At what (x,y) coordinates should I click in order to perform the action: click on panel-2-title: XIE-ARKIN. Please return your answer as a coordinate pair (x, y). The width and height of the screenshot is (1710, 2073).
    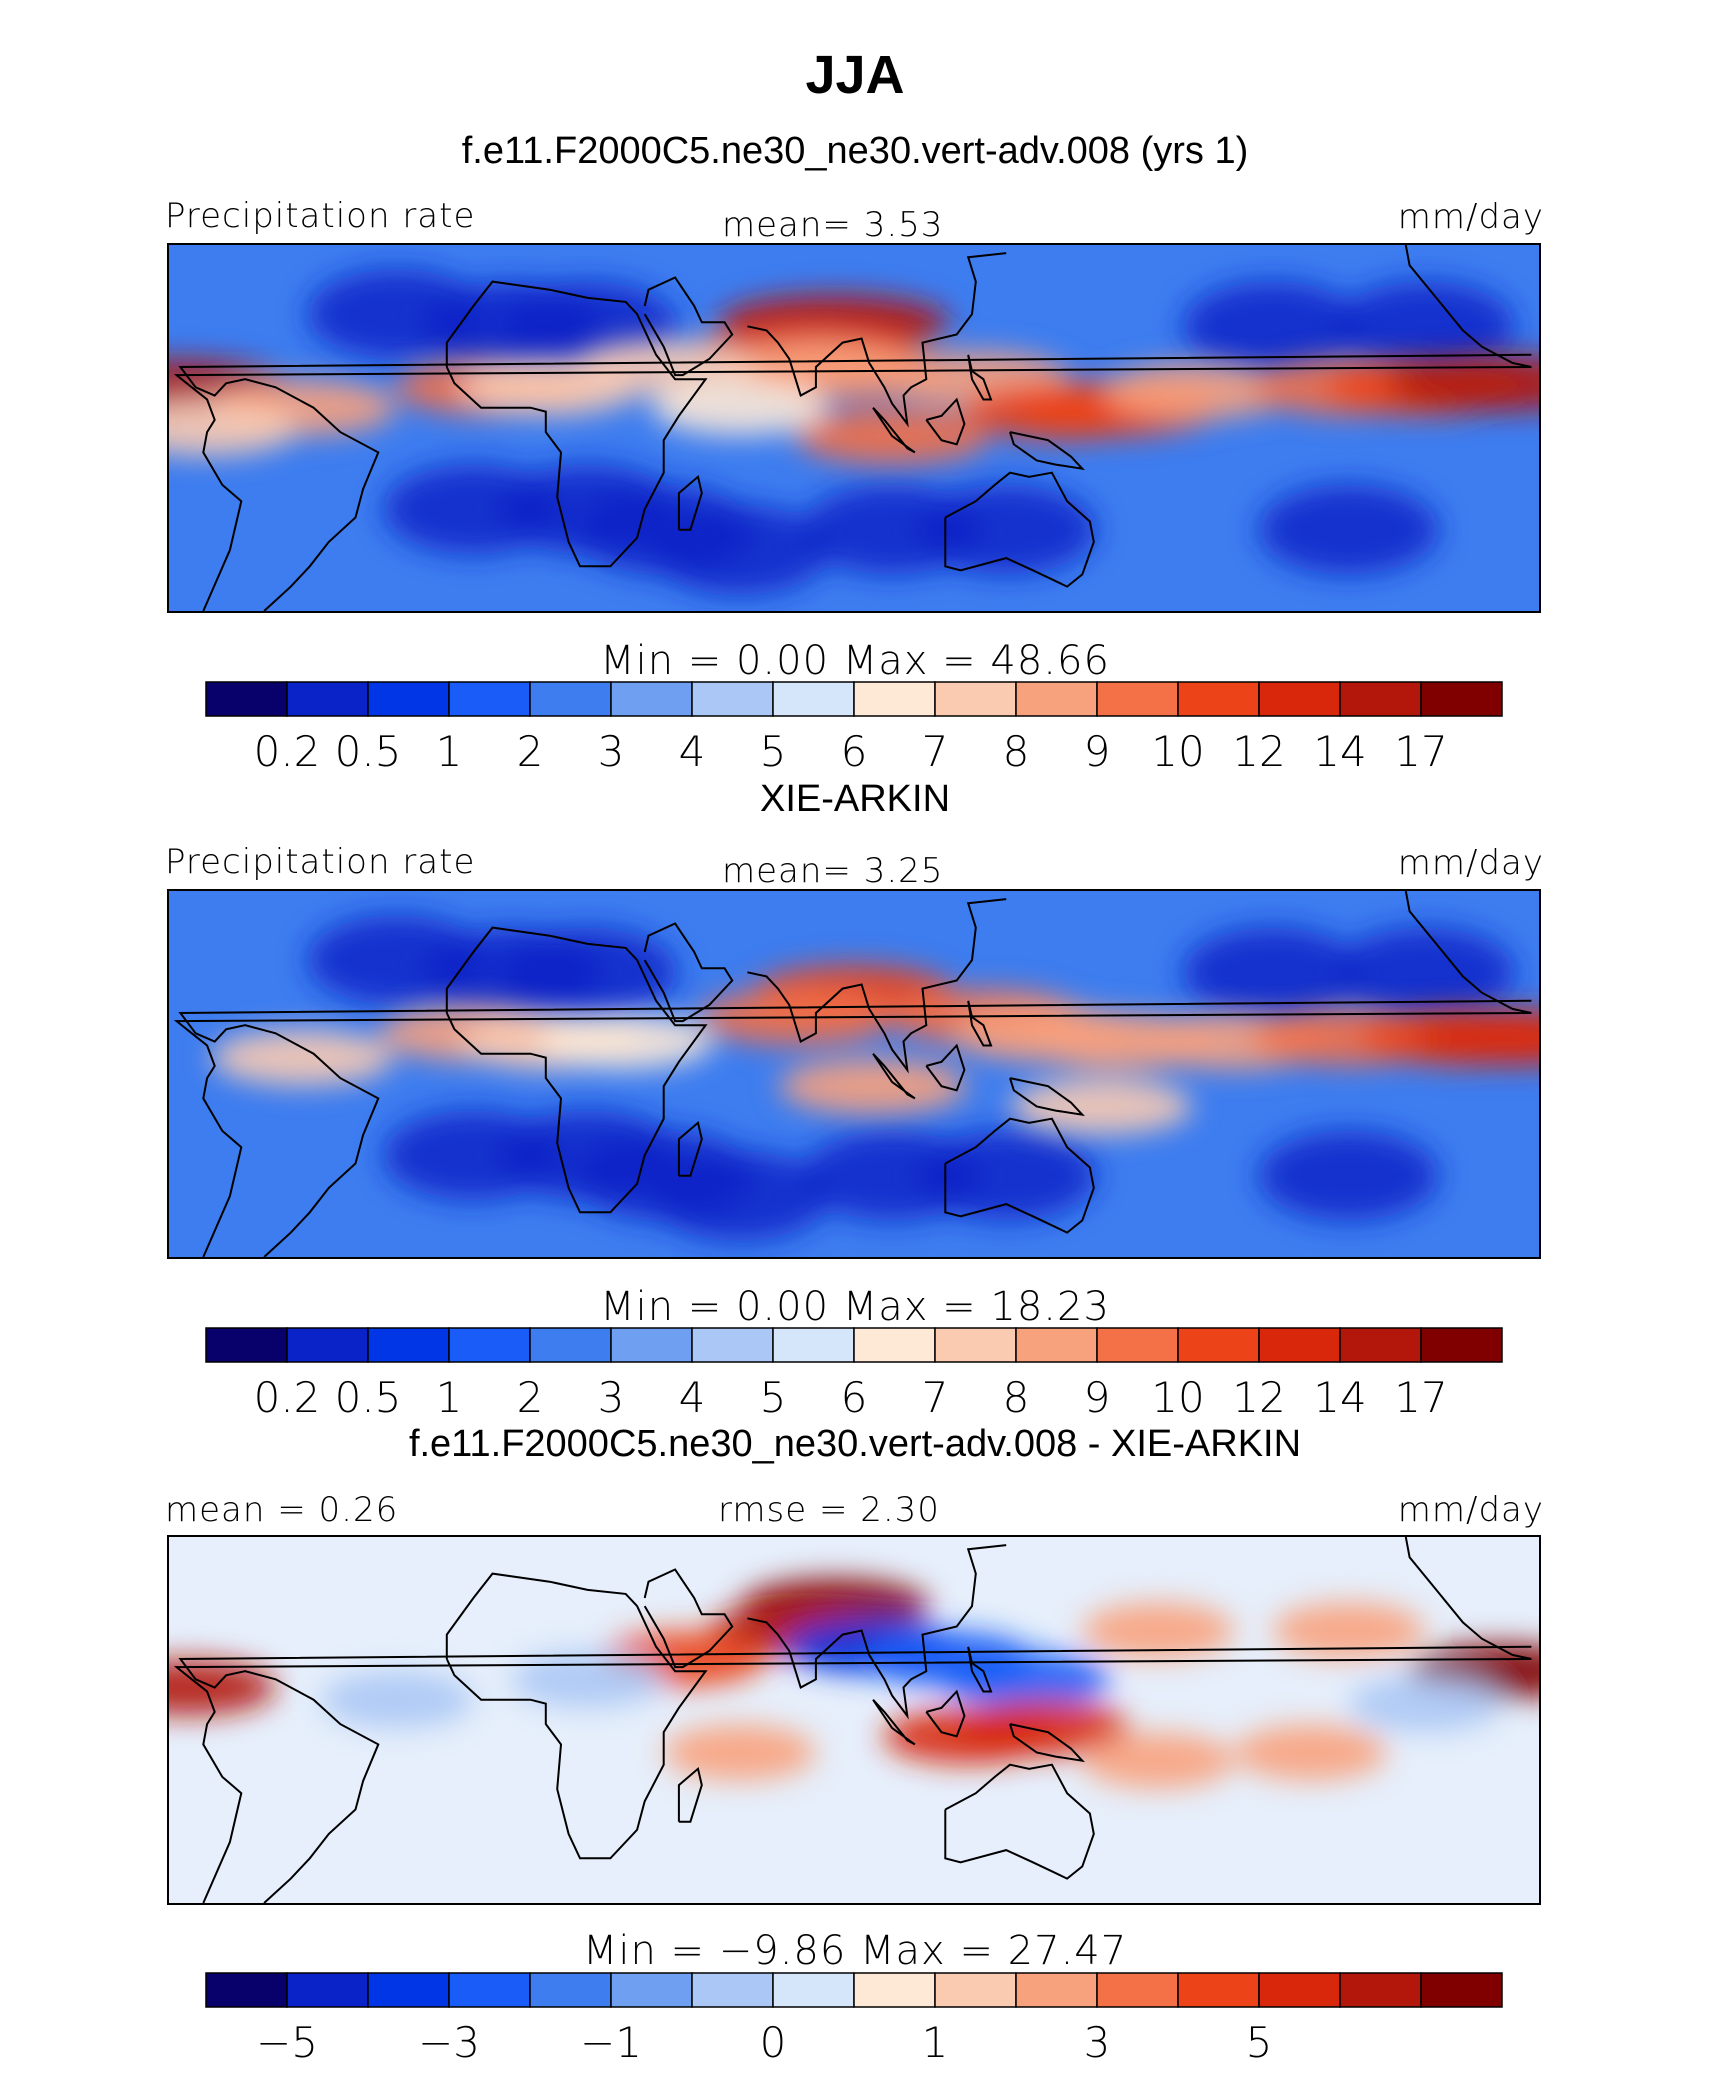
    Looking at the image, I should click on (855, 799).